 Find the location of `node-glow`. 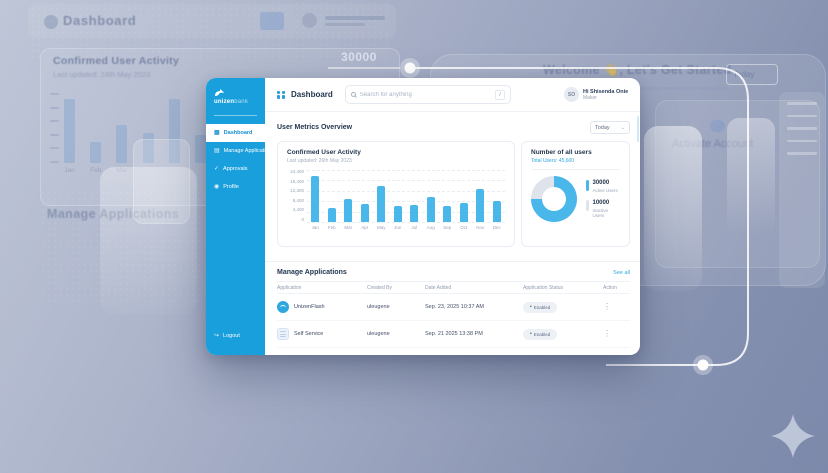

node-glow is located at coordinates (410, 68).